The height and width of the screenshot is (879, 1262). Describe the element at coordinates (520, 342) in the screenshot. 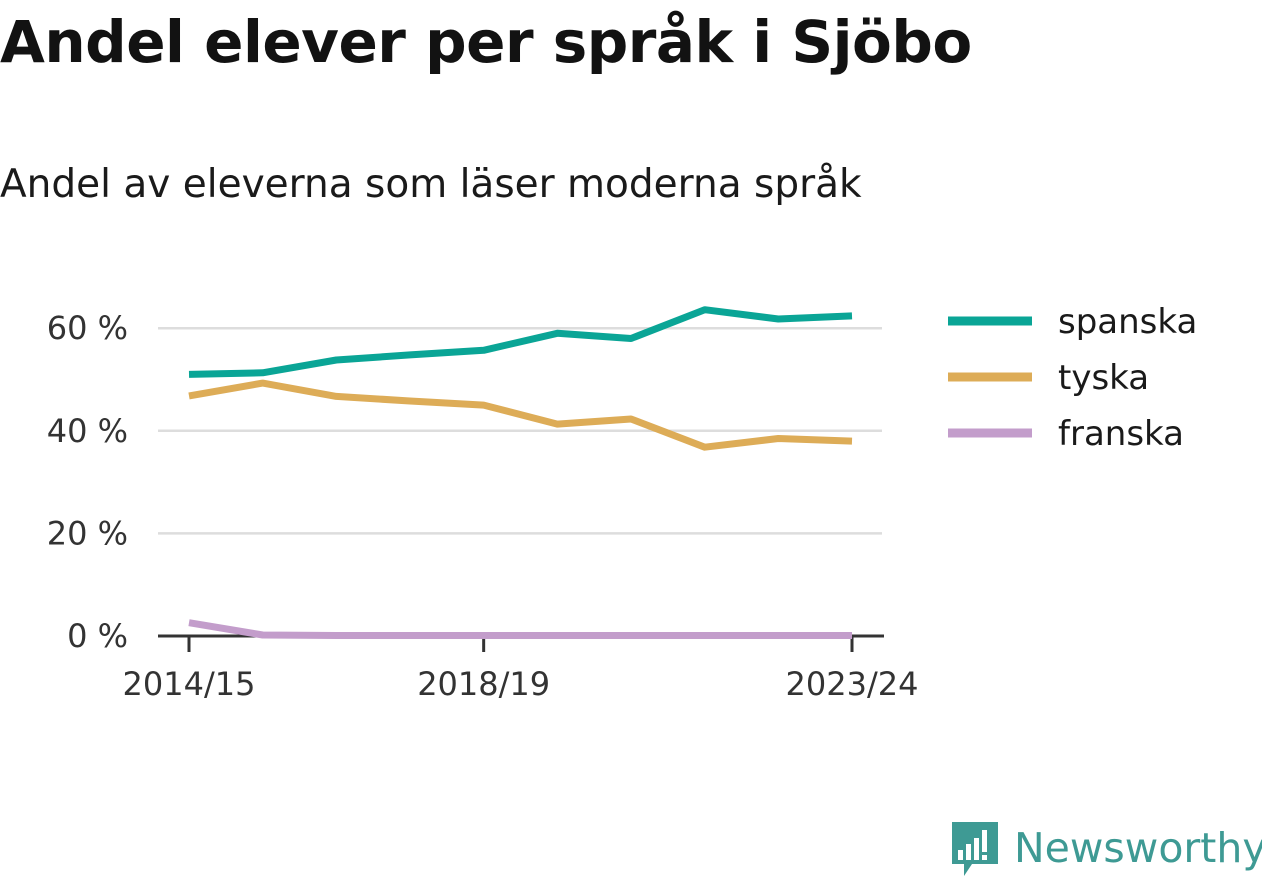

I see `series-line-spanska` at that location.